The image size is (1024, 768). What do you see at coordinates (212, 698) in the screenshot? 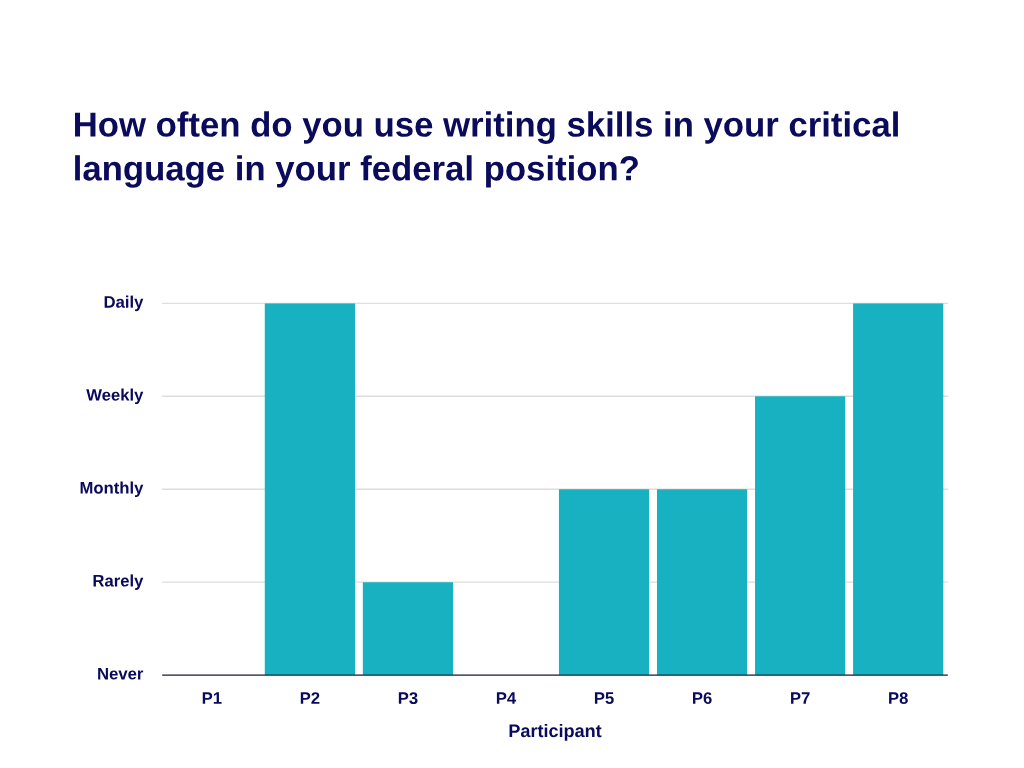
I see `x-tick-label: P1` at bounding box center [212, 698].